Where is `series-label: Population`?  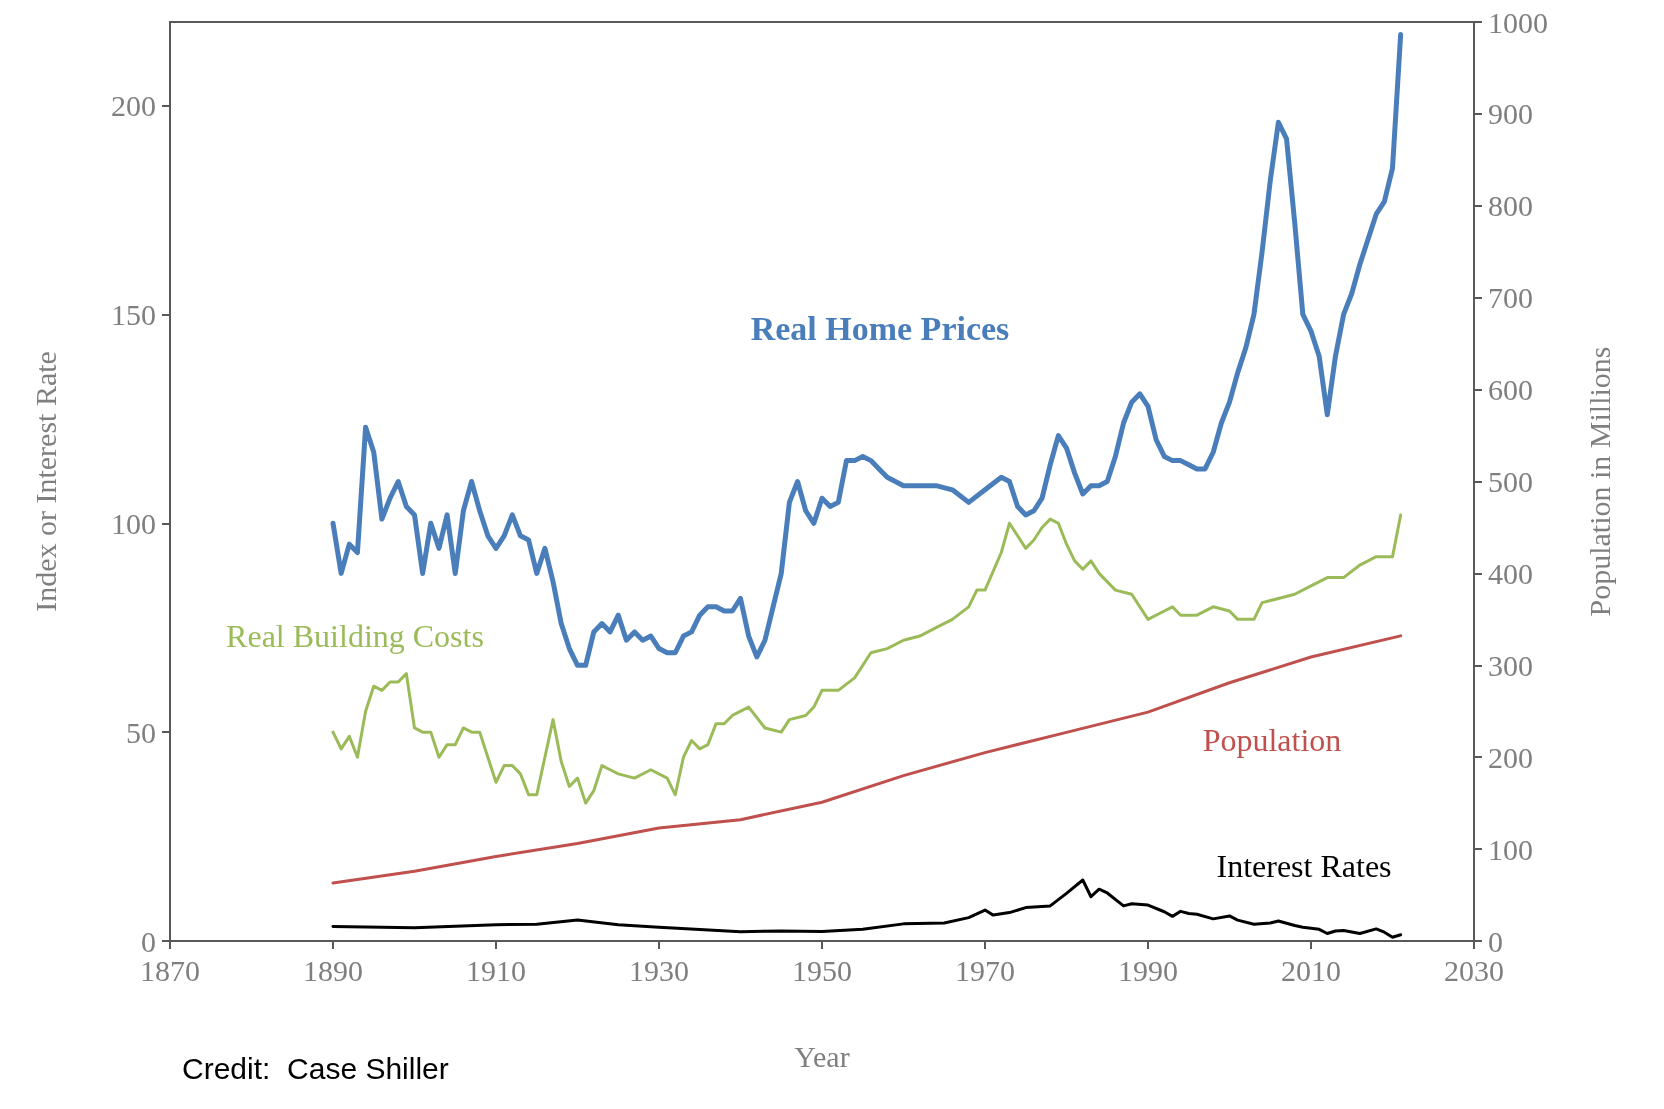 series-label: Population is located at coordinates (1272, 740).